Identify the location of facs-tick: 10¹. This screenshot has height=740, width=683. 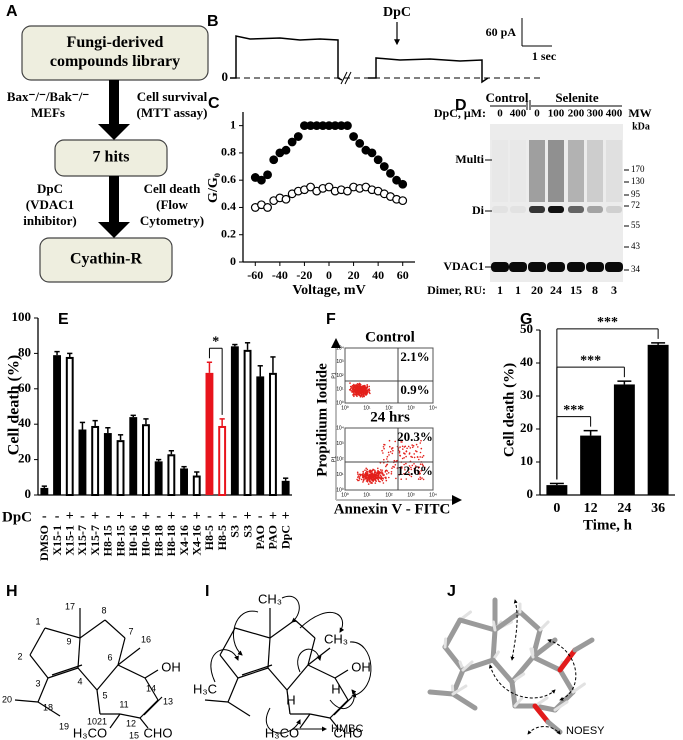
(367, 408).